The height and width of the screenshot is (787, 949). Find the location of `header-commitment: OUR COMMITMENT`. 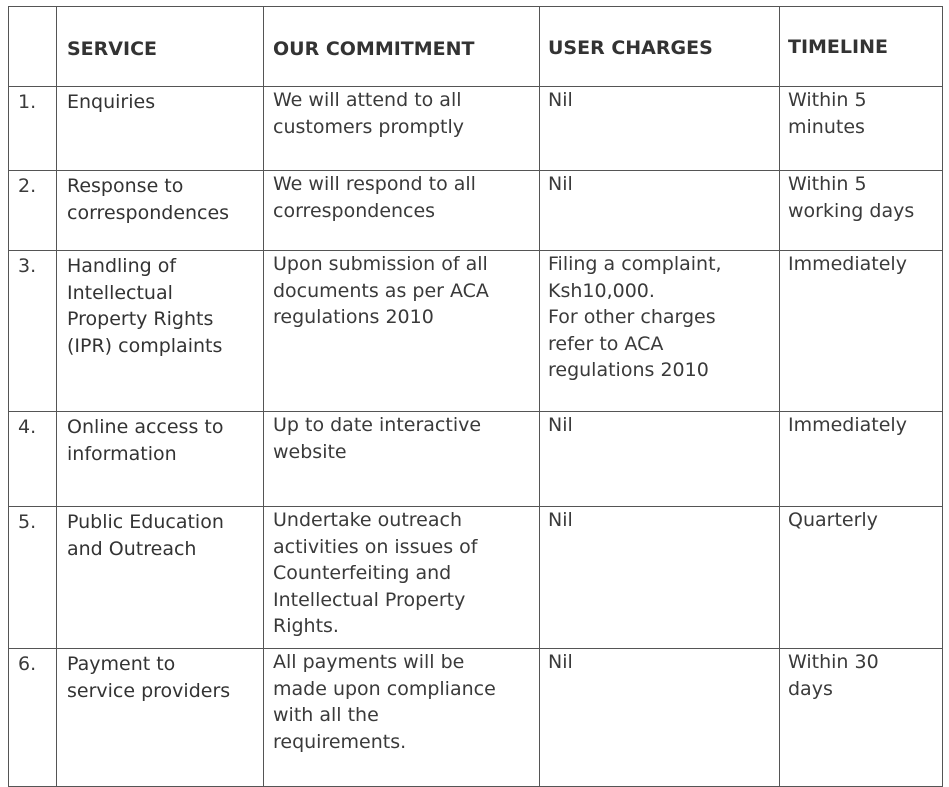

header-commitment: OUR COMMITMENT is located at coordinates (401, 46).